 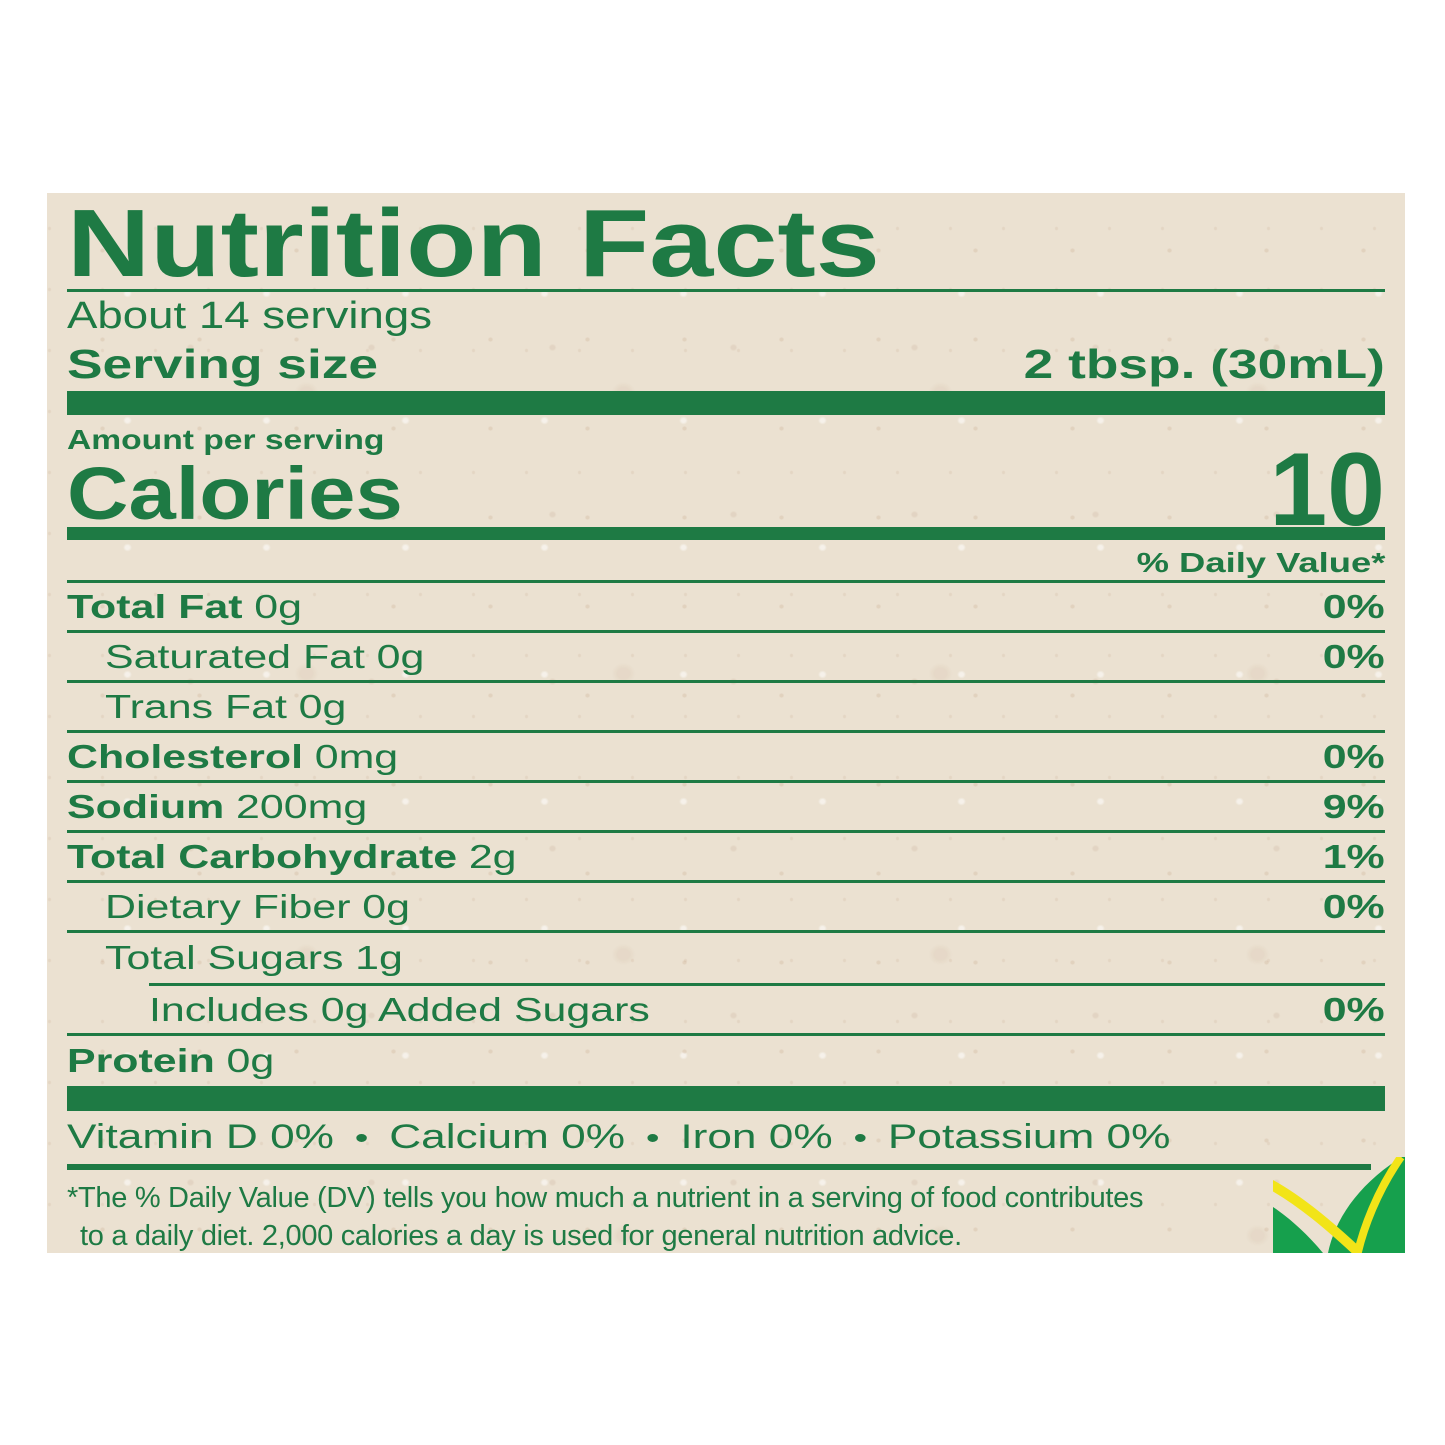 What do you see at coordinates (379, 957) in the screenshot?
I see `nutrient-amount: 1g` at bounding box center [379, 957].